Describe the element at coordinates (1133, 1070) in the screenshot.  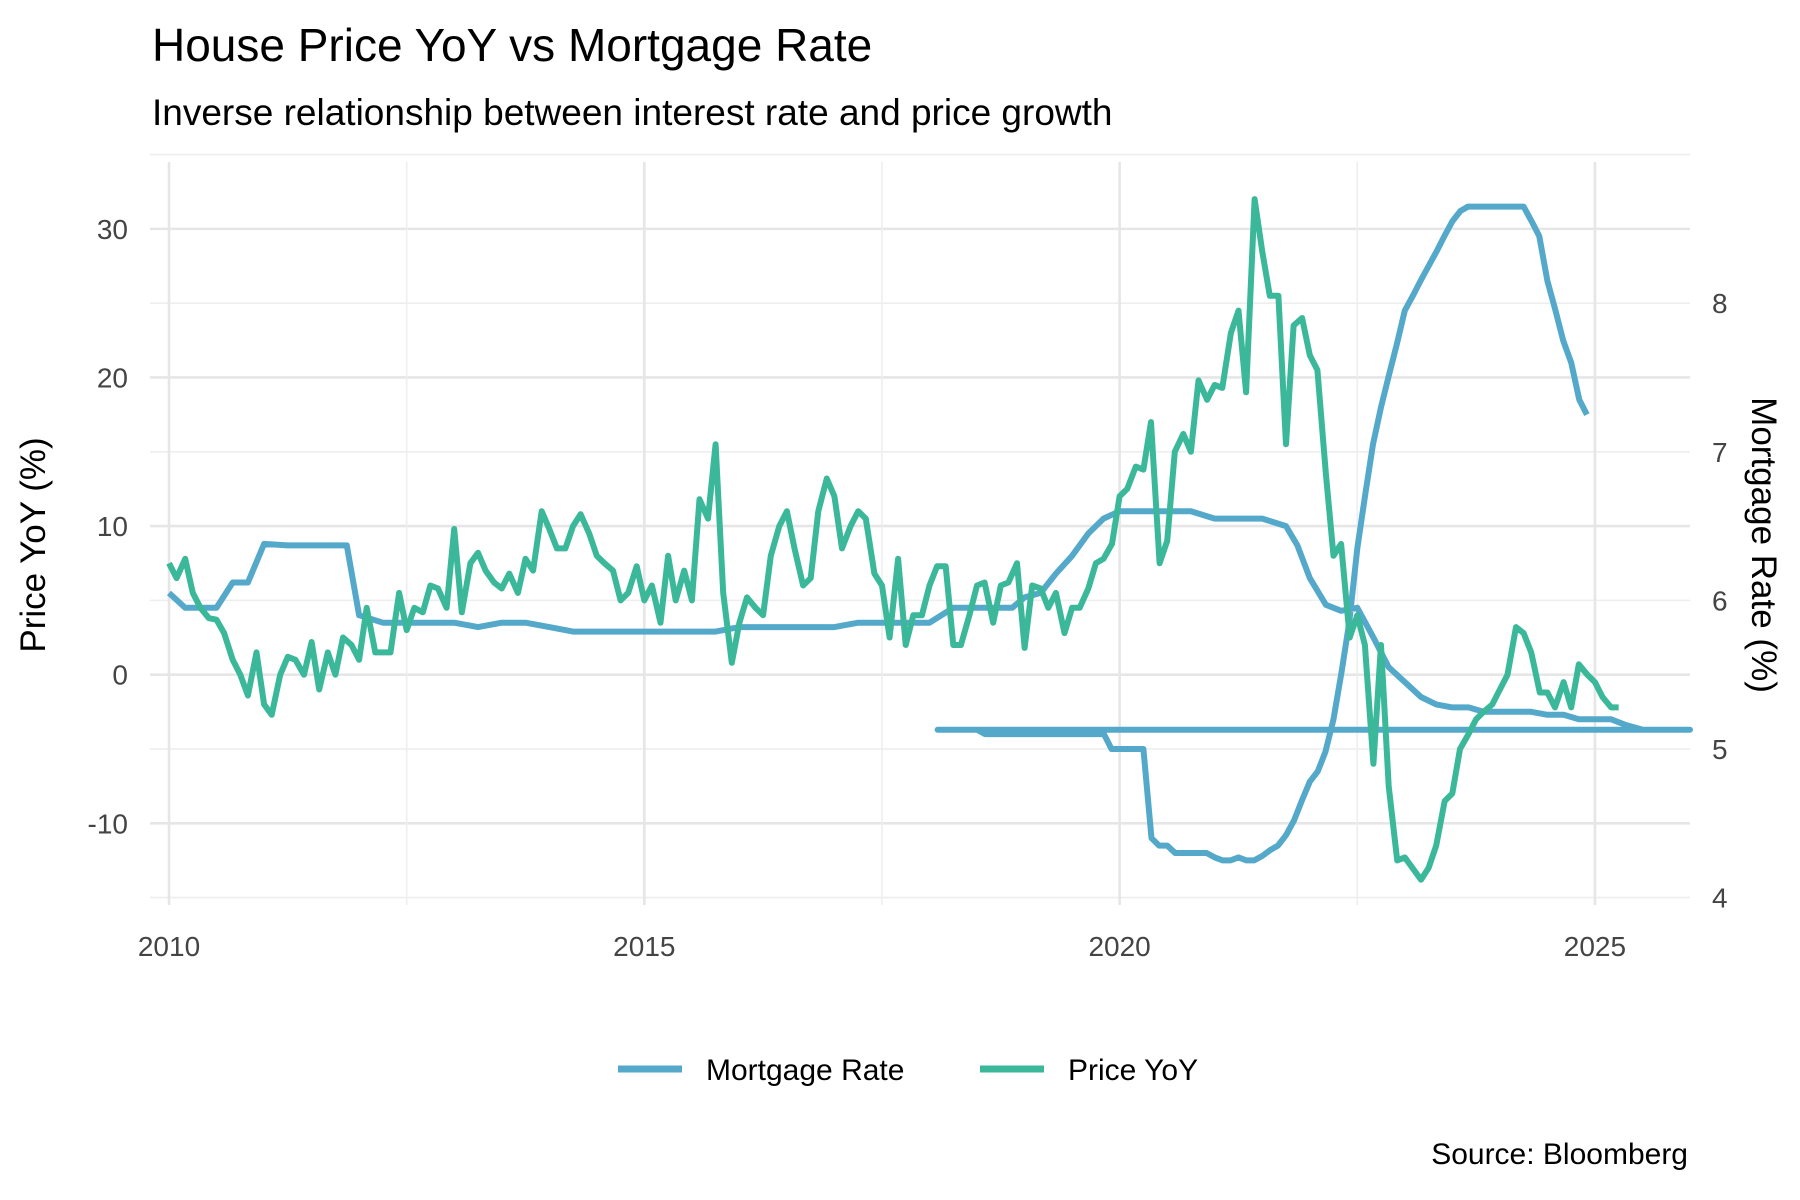
I see `legend-label-price-yoy: Price YoY` at that location.